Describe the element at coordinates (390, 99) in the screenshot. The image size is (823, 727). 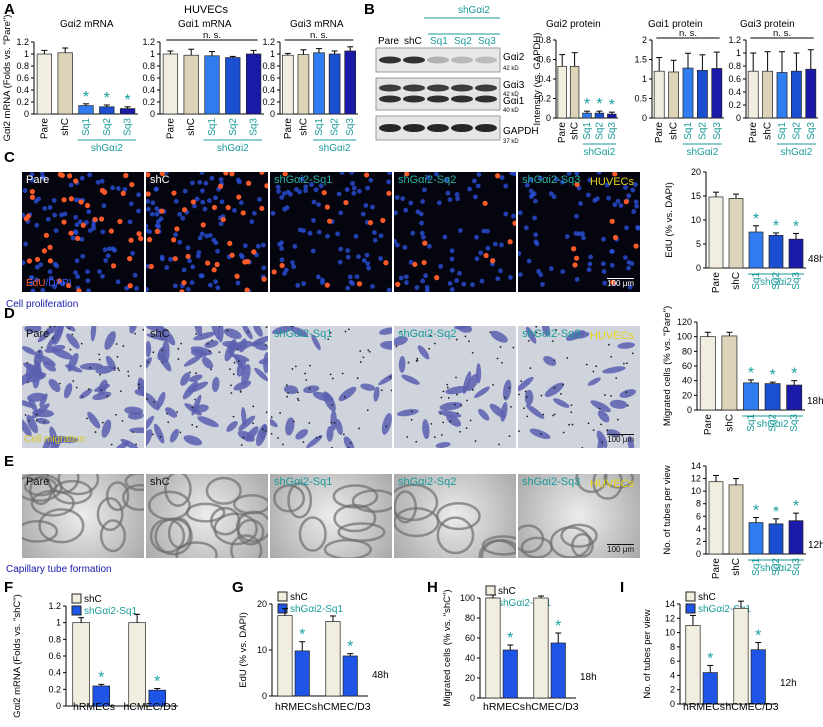
I see `blot-band` at that location.